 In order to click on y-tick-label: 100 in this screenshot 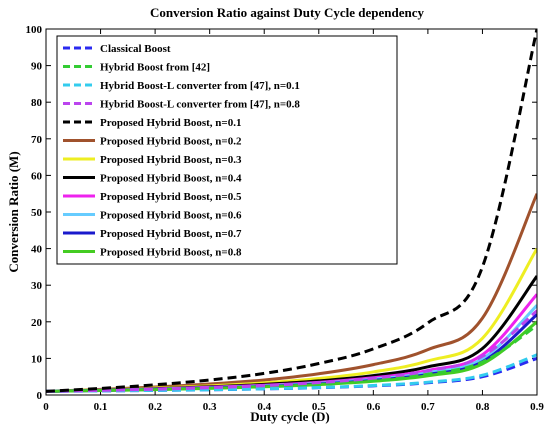, I will do `click(34, 30)`.